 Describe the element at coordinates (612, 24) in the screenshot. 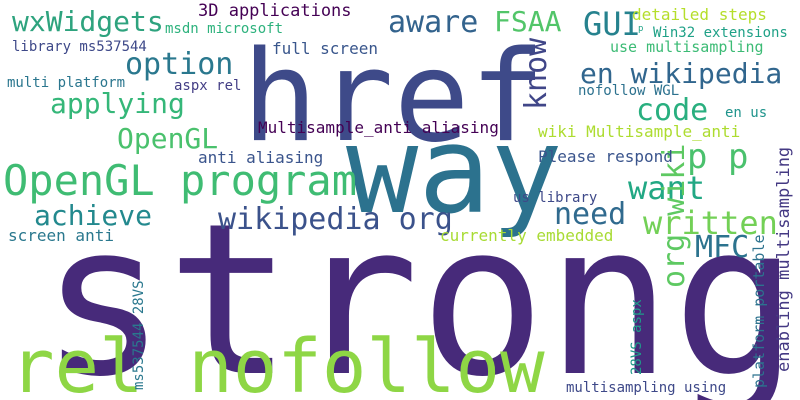

I see `word-gui: GUI` at that location.